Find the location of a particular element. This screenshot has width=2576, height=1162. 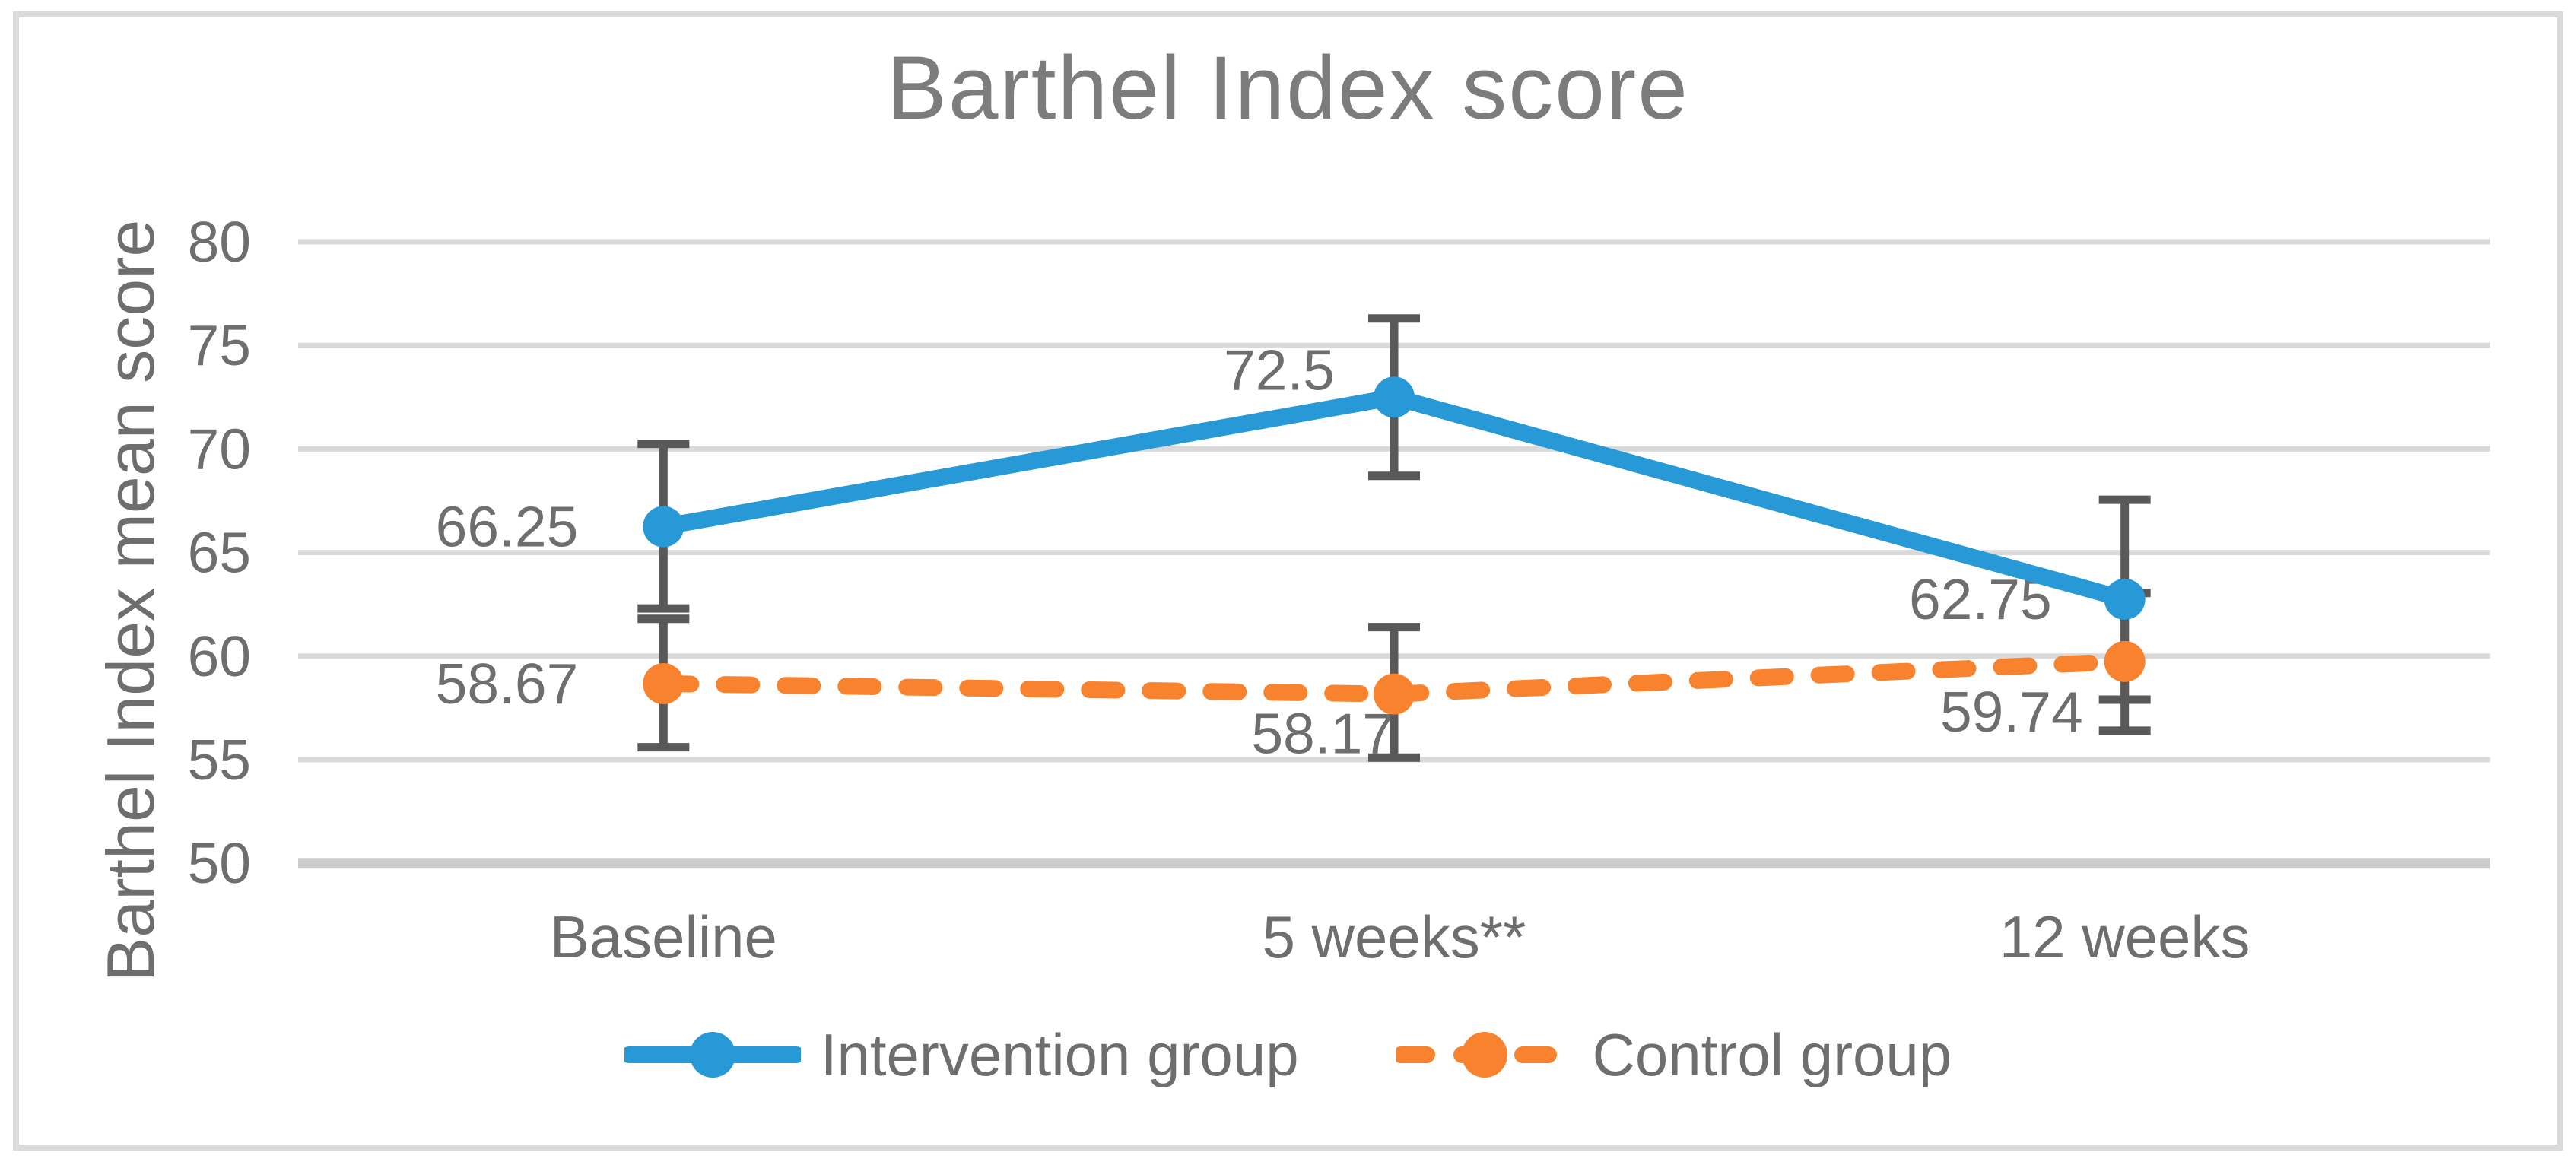

y-tick-label: 70 is located at coordinates (219, 449).